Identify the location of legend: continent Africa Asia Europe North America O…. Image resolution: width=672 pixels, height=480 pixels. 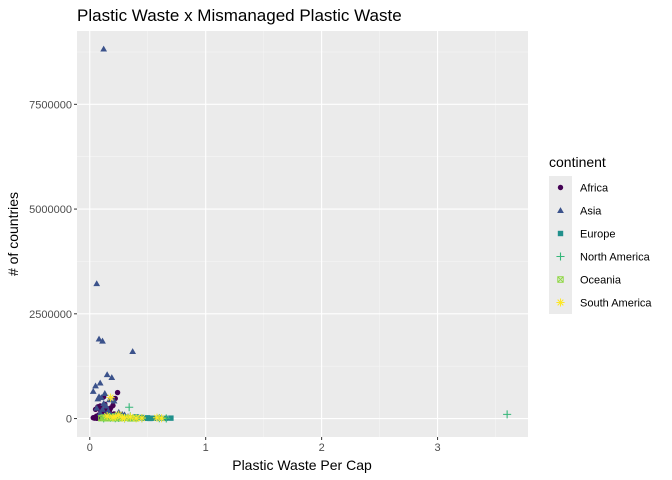
(600, 234).